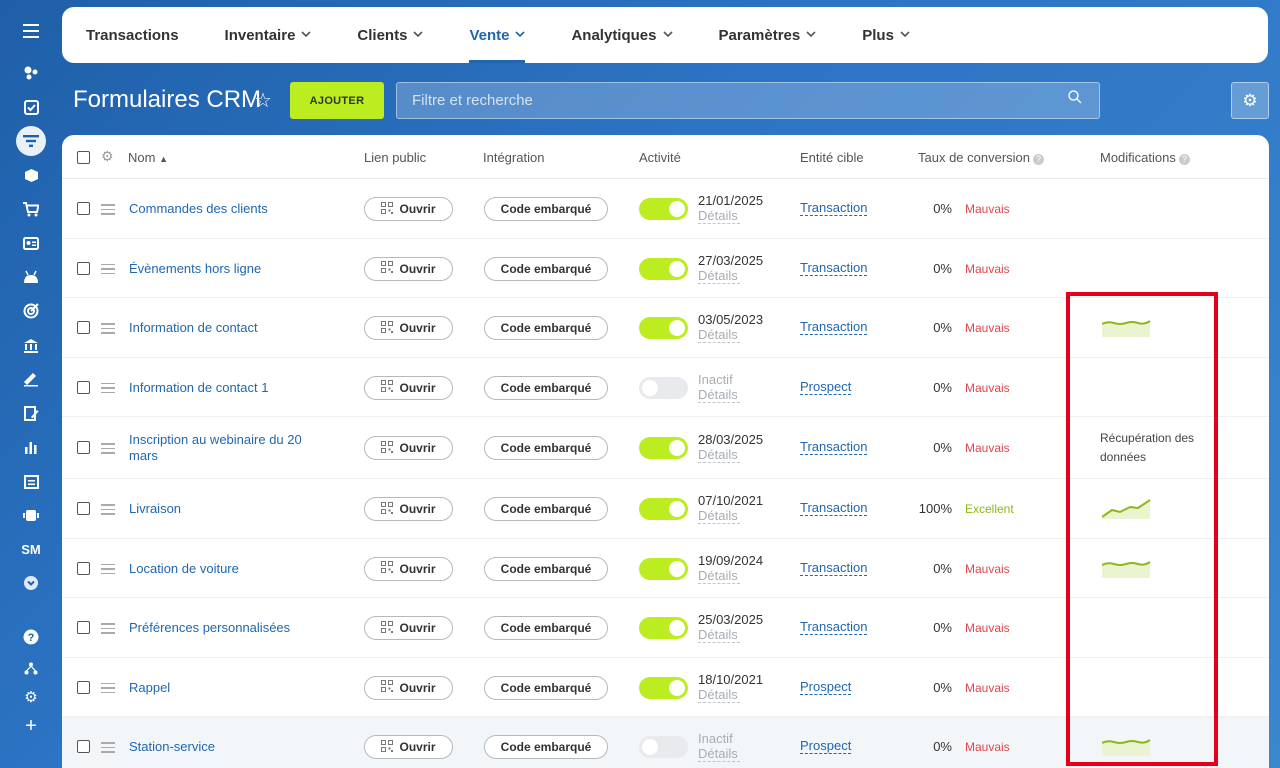 The width and height of the screenshot is (1280, 768). What do you see at coordinates (31, 697) in the screenshot?
I see `settings-icon: ⚙` at bounding box center [31, 697].